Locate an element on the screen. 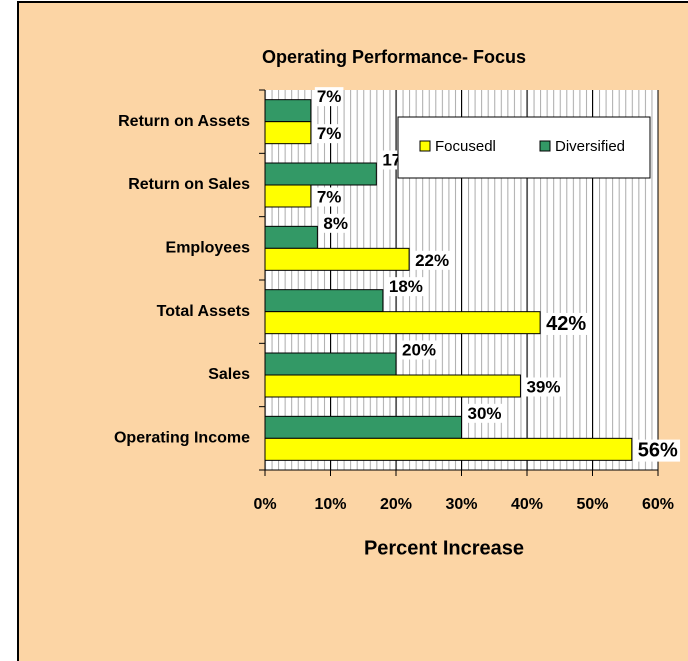  data-label: 30% is located at coordinates (485, 413).